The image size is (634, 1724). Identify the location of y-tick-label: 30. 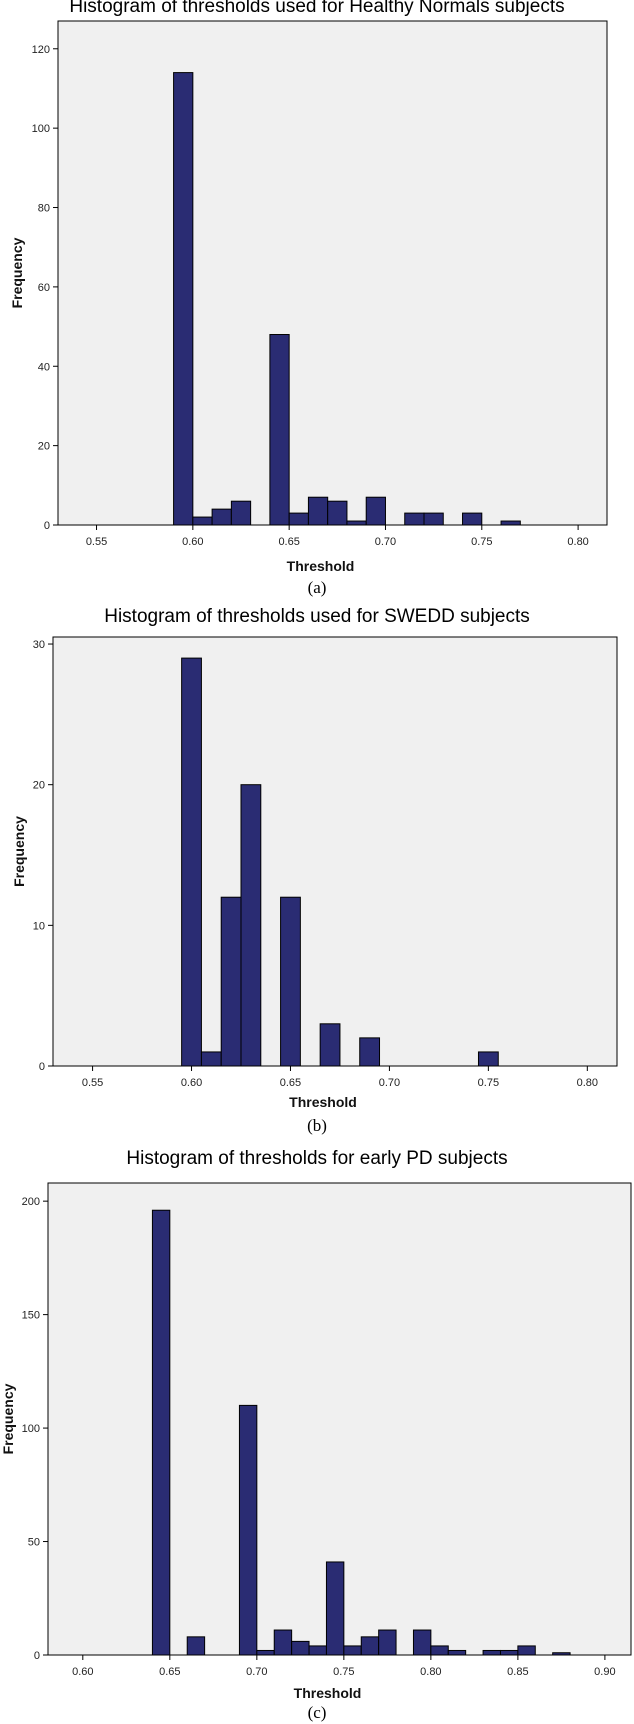
(39, 645).